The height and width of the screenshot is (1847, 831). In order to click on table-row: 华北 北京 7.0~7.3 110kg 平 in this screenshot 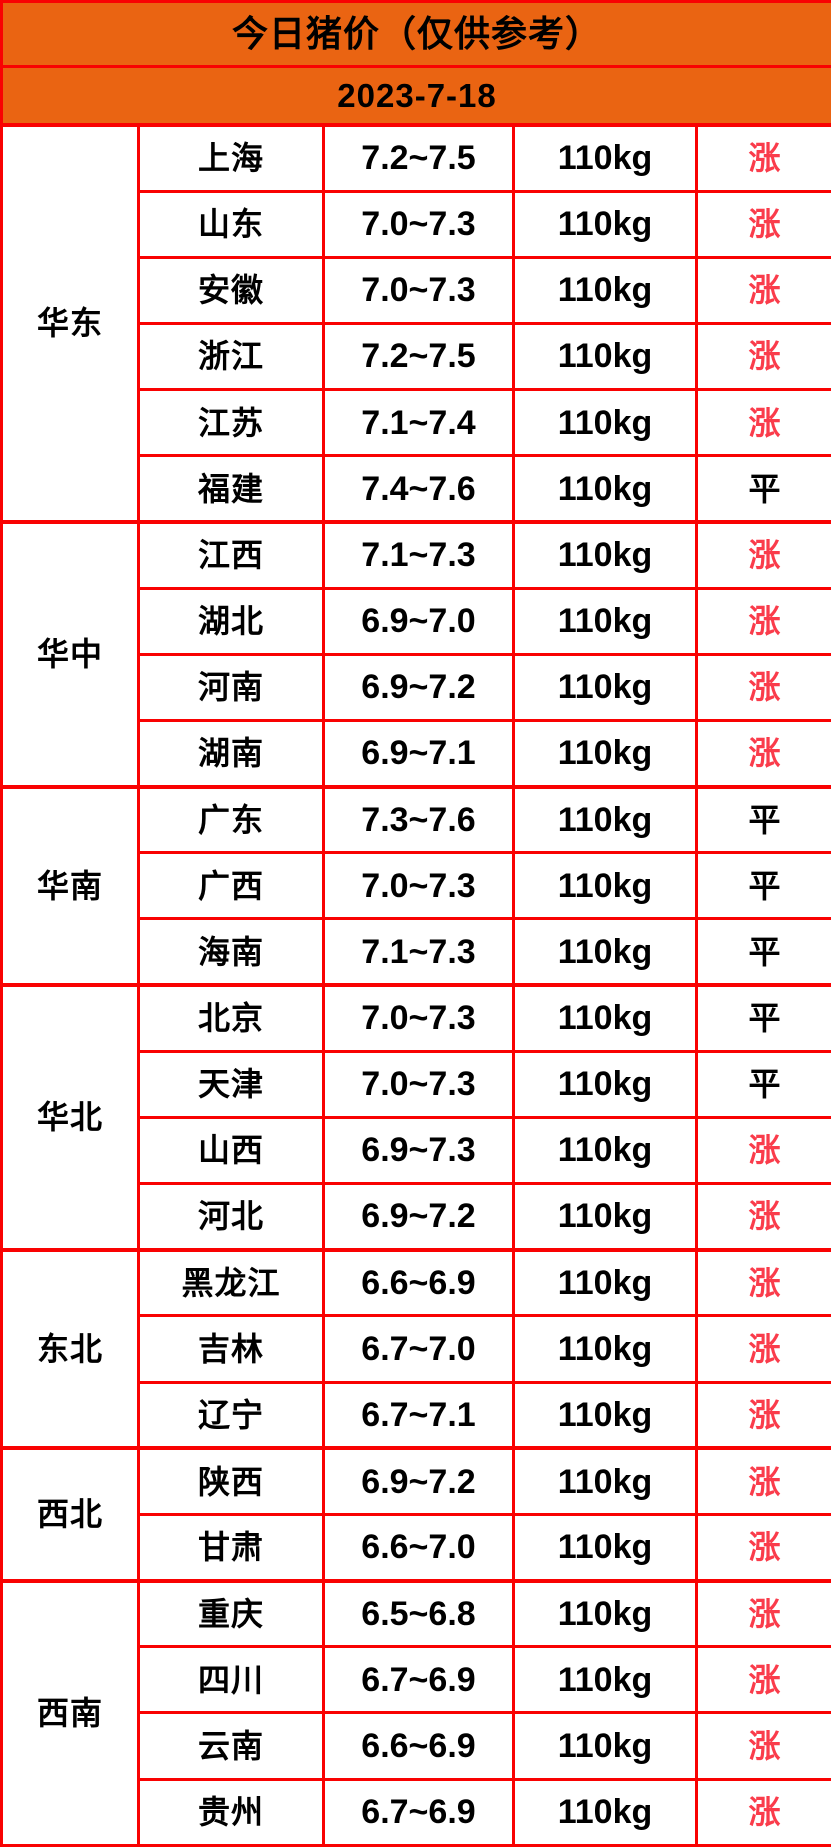, I will do `click(415, 1117)`.